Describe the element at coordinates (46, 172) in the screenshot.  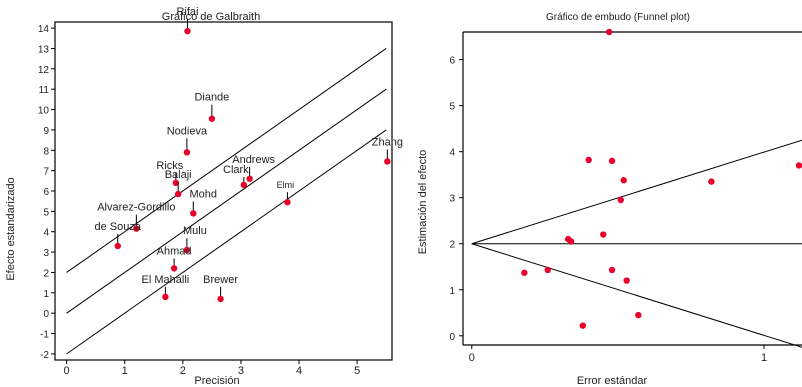
I see `galbraith-y-tick-label: 7` at that location.